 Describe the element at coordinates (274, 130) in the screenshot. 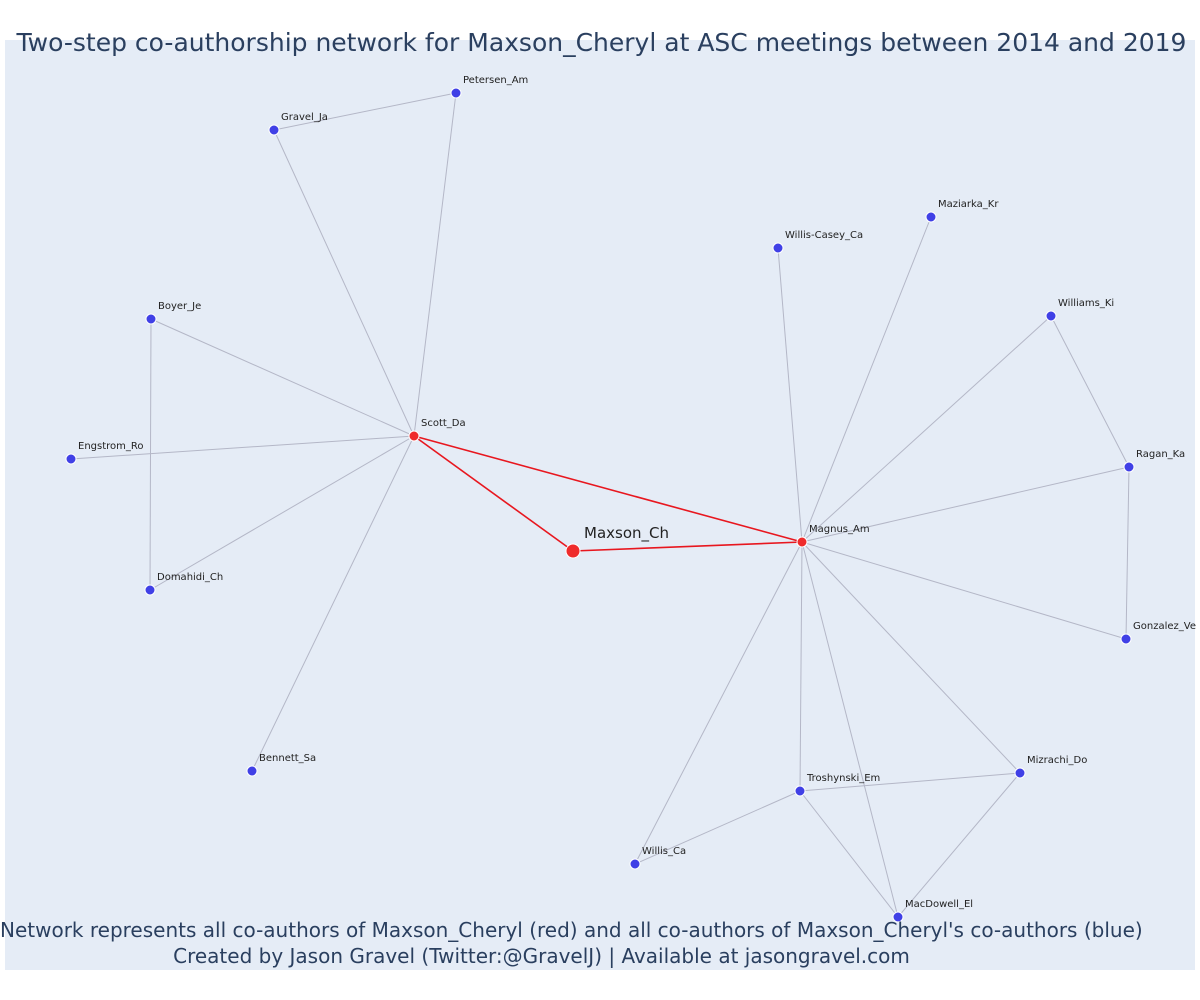

I see `node-Gravel_Ja` at that location.